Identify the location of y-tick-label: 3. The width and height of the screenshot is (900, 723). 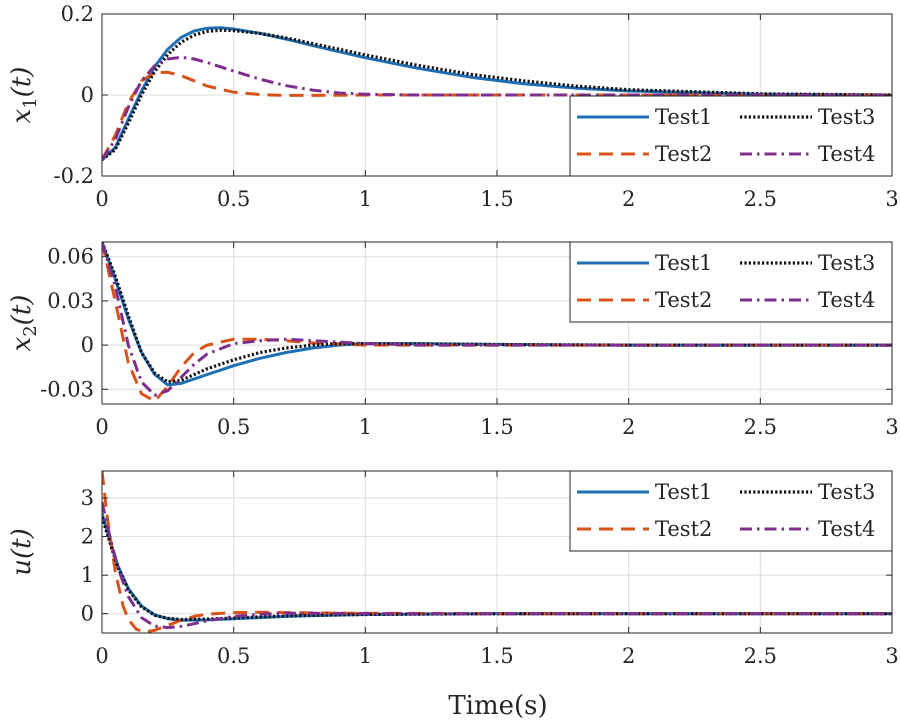
(87, 498).